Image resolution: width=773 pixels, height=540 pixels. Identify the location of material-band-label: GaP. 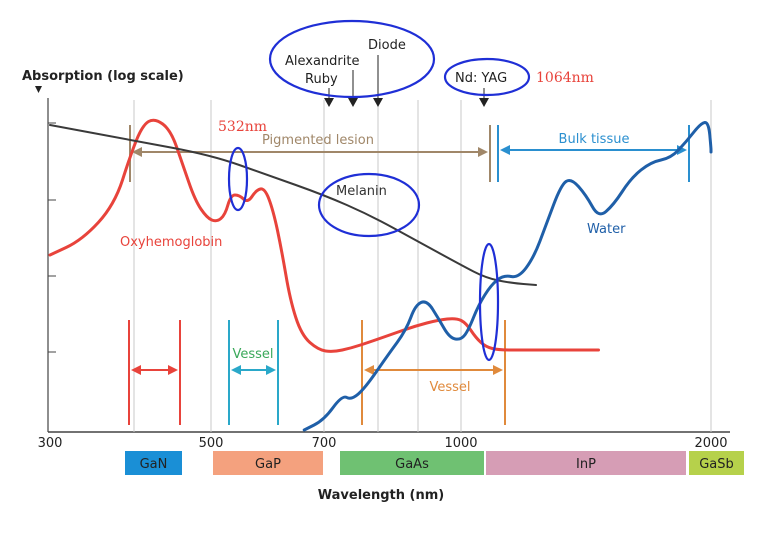
(268, 464).